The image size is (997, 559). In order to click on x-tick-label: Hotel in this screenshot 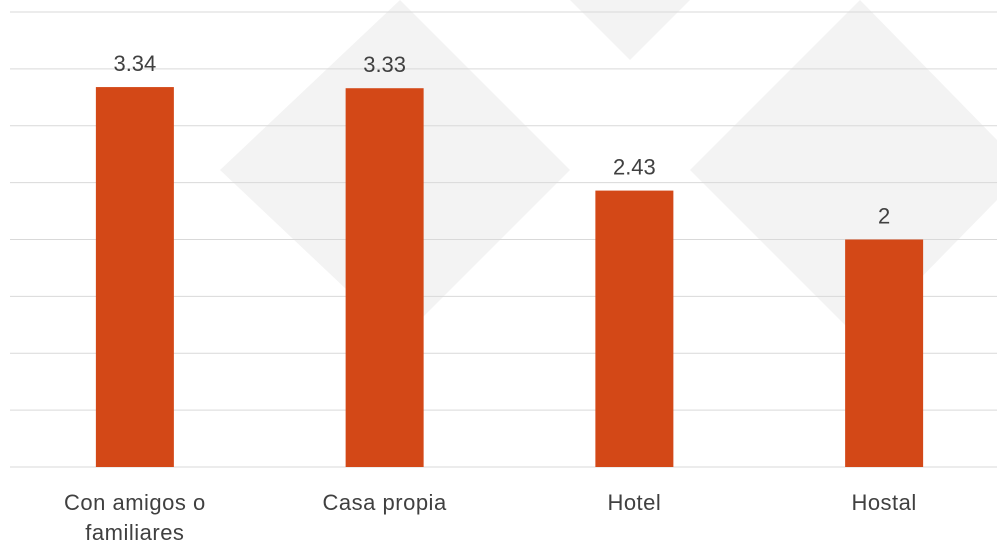, I will do `click(634, 502)`.